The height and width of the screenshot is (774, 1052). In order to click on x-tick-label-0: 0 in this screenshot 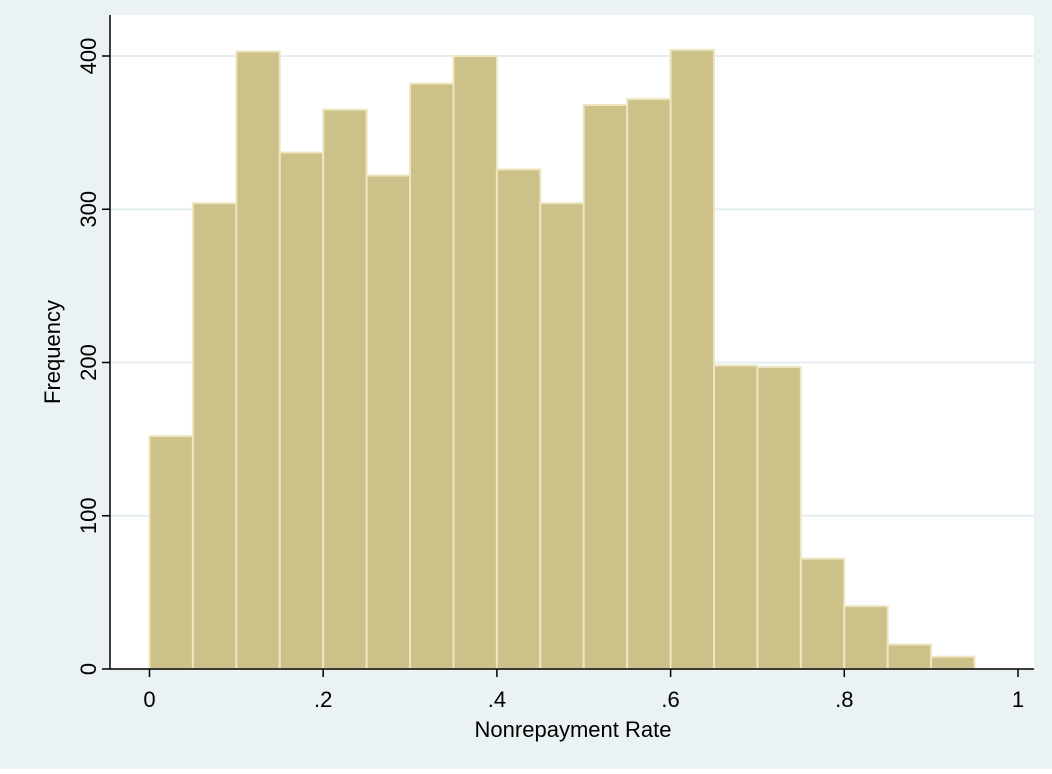, I will do `click(149, 699)`.